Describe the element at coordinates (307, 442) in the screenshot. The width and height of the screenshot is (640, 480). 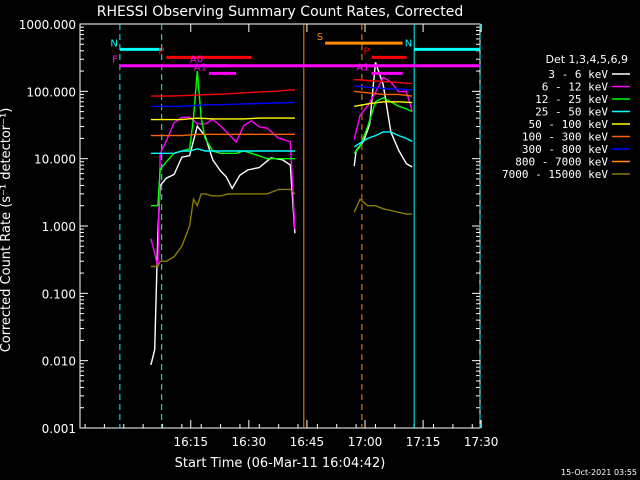
I see `x-tick-label: 16:45` at that location.